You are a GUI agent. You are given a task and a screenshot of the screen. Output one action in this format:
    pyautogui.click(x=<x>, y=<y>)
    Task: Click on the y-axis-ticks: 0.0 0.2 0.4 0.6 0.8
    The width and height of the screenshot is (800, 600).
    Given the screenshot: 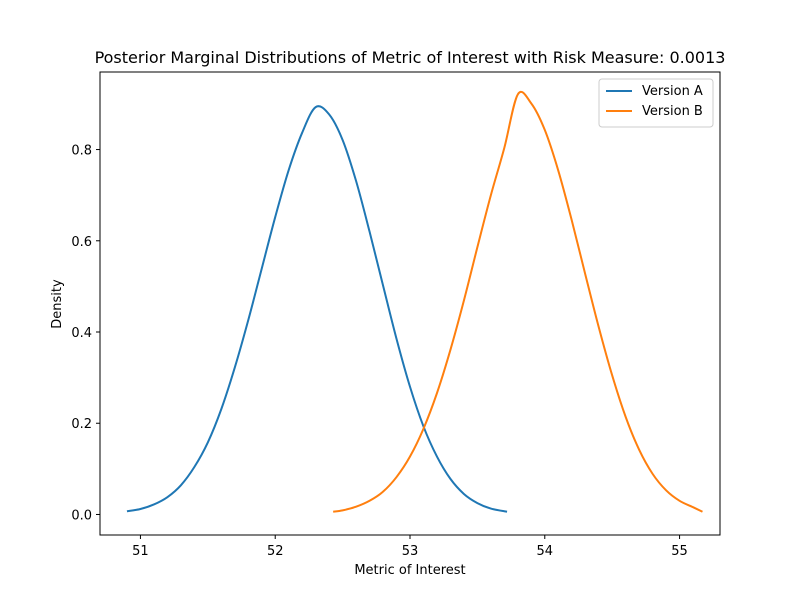 What is the action you would take?
    pyautogui.click(x=85, y=333)
    